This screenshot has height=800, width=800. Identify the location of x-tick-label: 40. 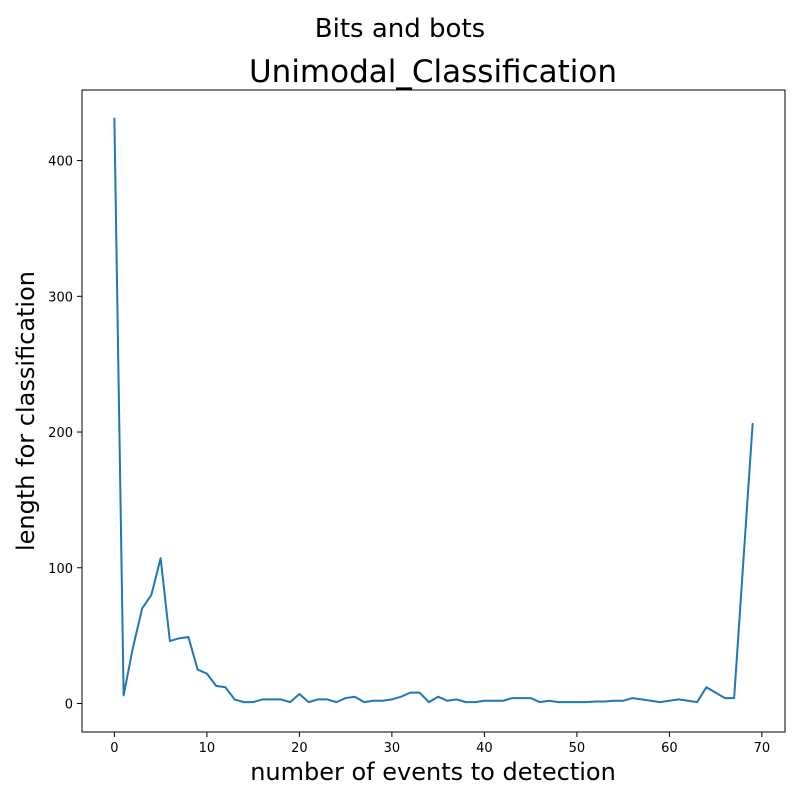
(484, 748).